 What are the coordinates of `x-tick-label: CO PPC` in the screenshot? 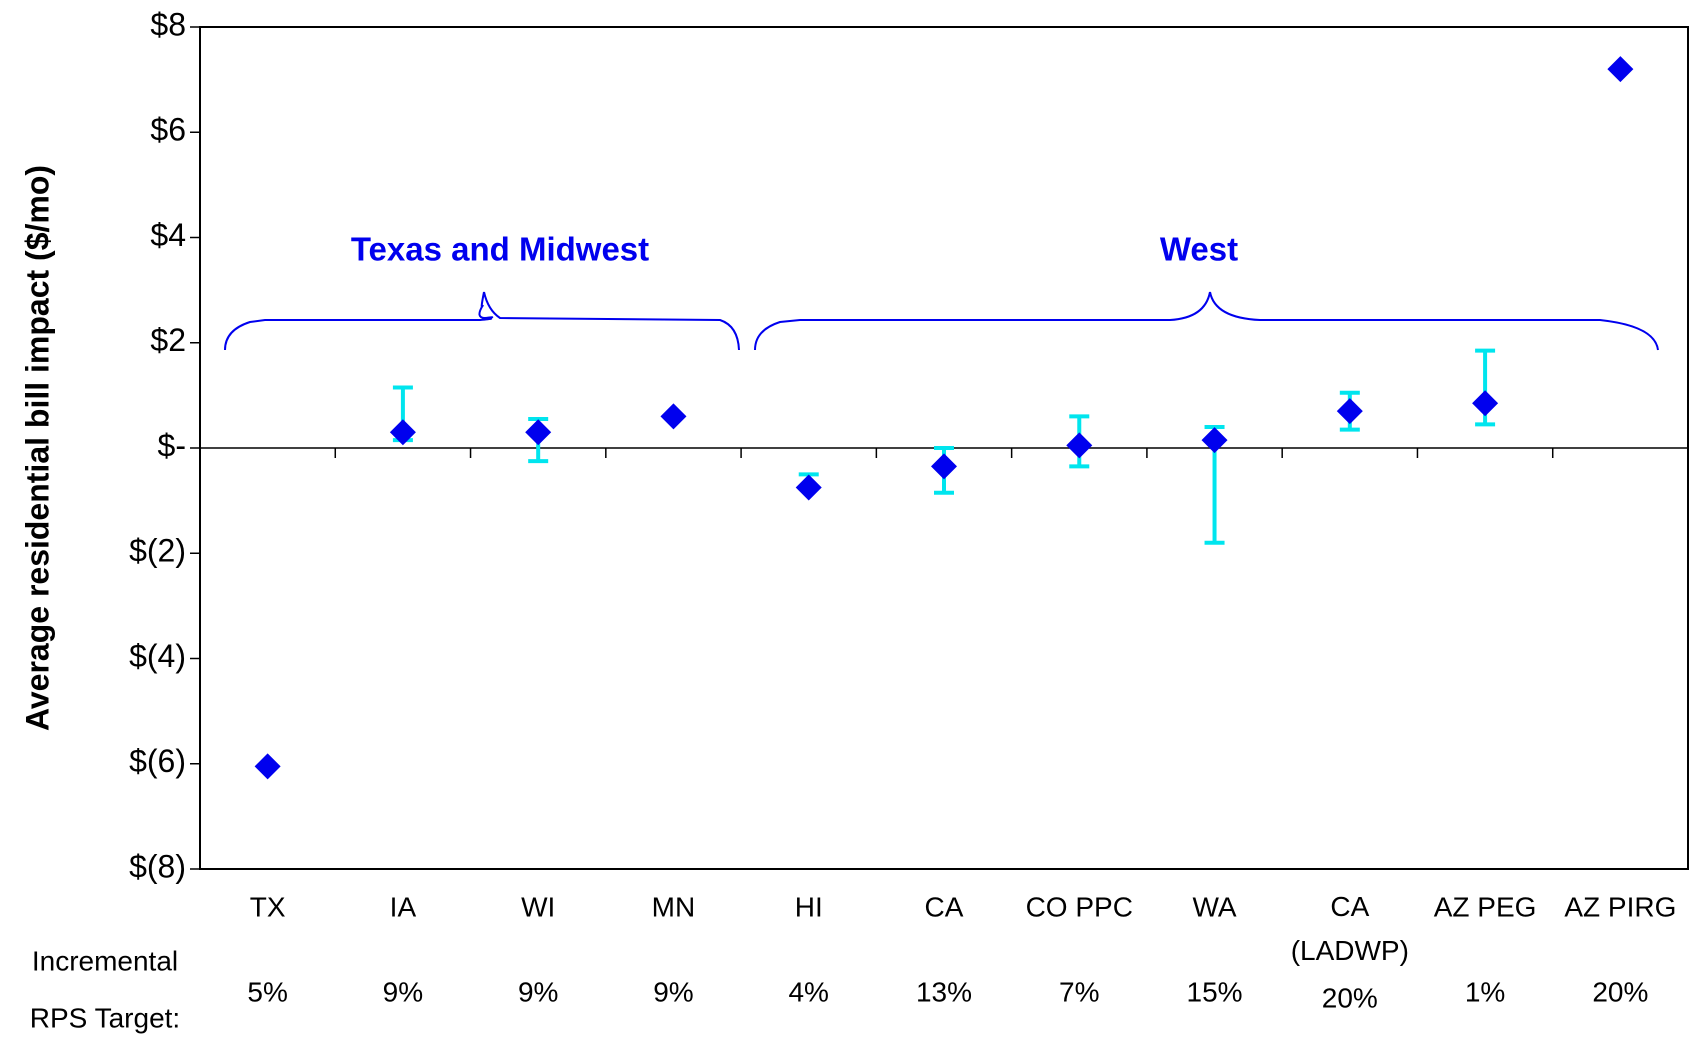 It's located at (1079, 906).